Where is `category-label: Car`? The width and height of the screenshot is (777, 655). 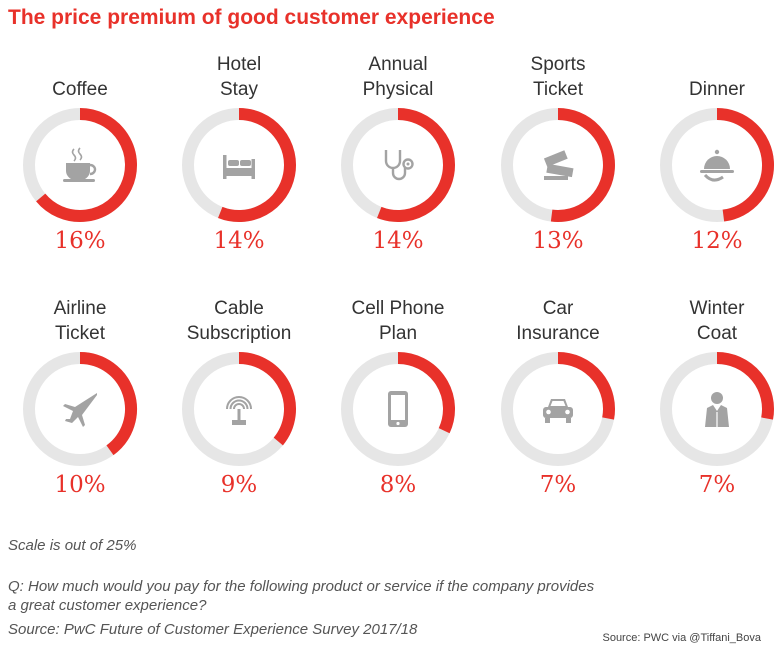
category-label: Car is located at coordinates (558, 308).